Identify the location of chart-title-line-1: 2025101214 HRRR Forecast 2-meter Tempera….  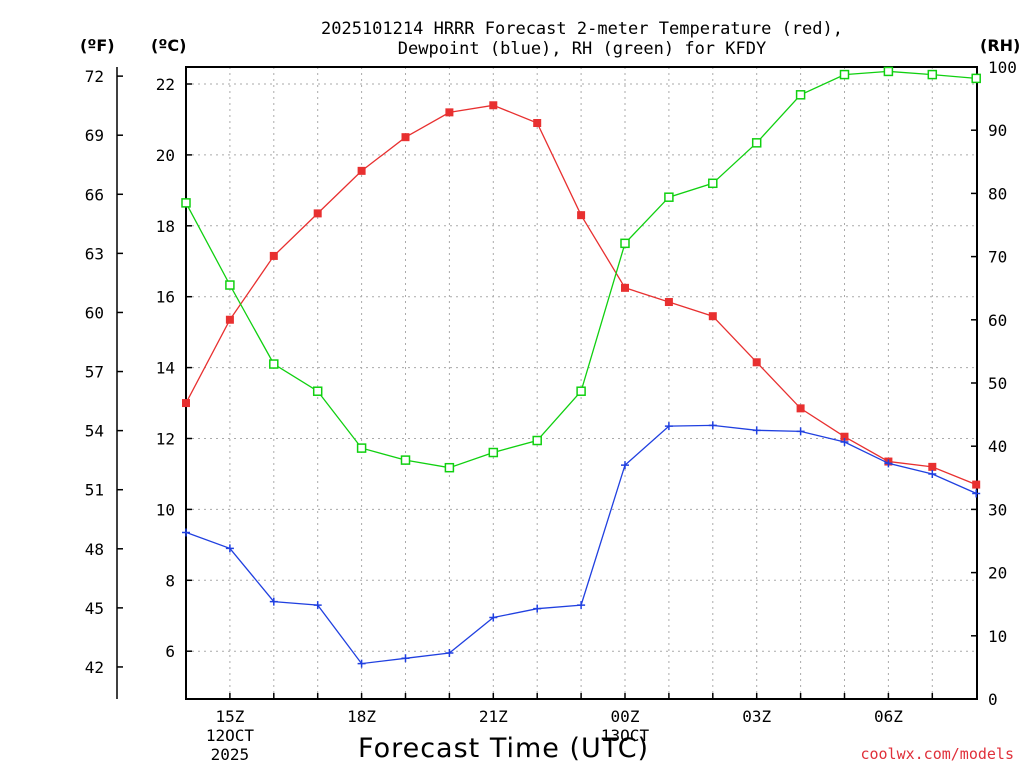
(582, 29).